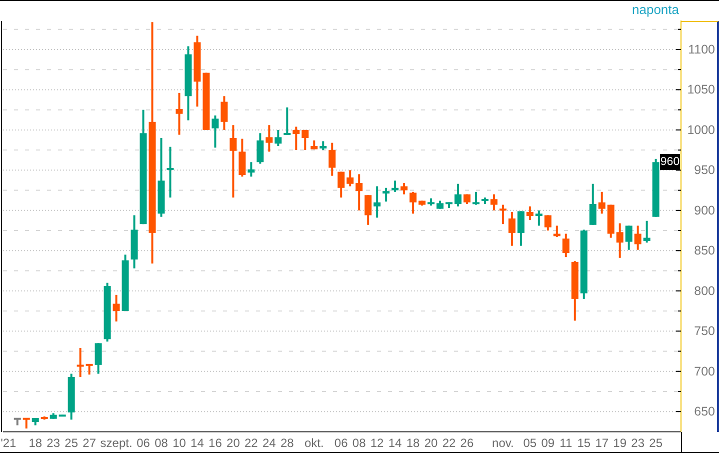  I want to click on x-tick-label: 27, so click(89, 443).